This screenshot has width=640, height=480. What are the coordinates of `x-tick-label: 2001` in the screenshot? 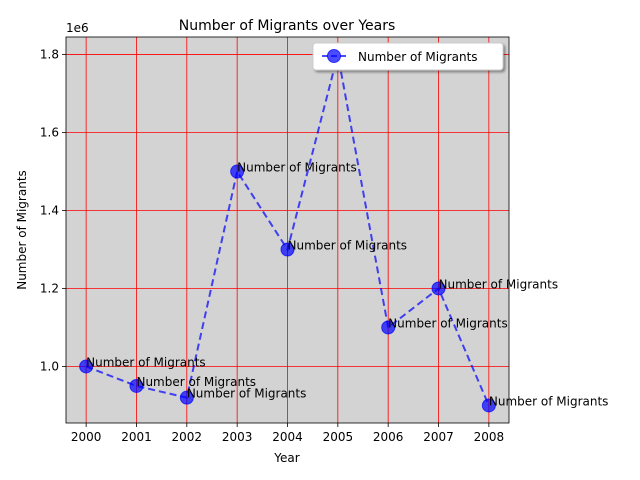 It's located at (136, 437).